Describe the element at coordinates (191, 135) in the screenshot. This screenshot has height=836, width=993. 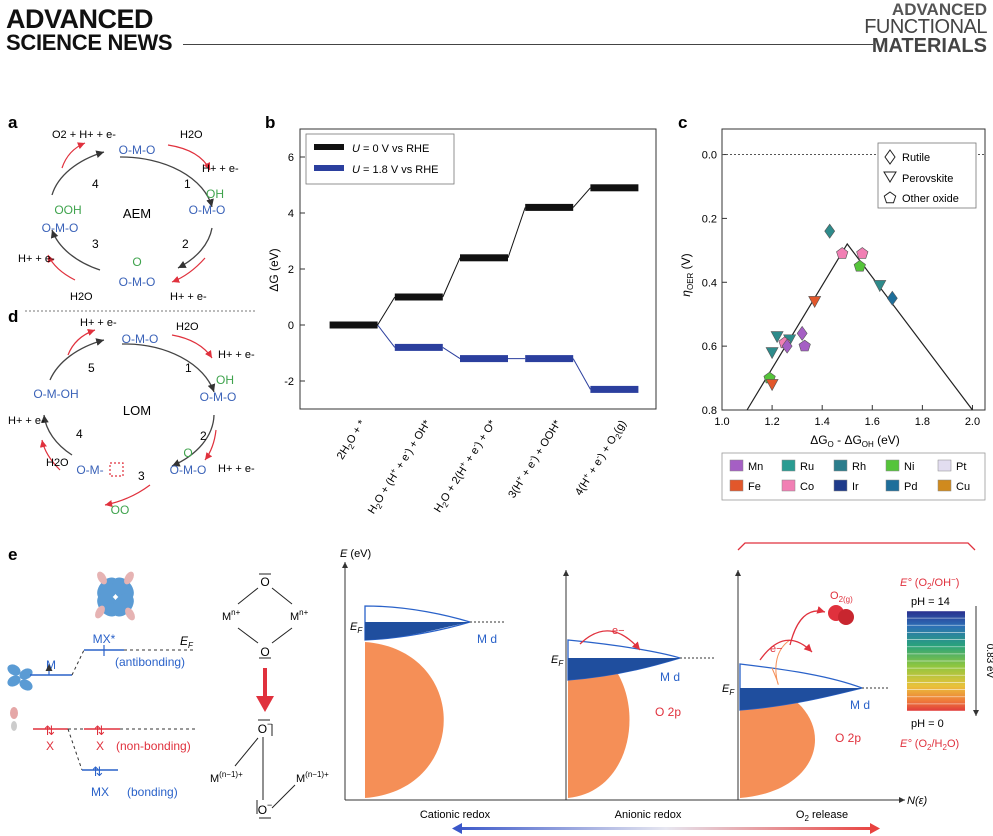
I see `aem-in-1: H2O` at that location.